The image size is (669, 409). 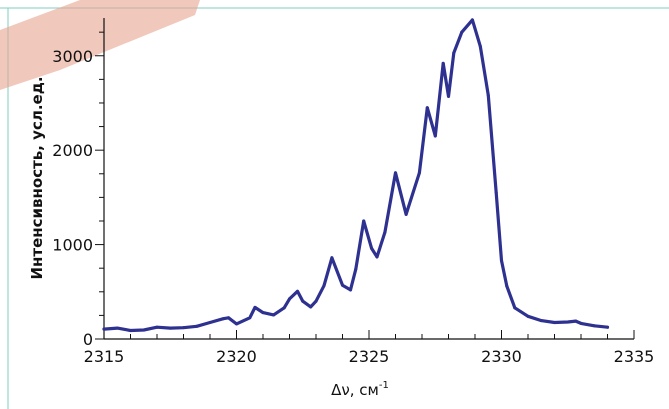 I want to click on x-tick-label: 2330, so click(x=501, y=356).